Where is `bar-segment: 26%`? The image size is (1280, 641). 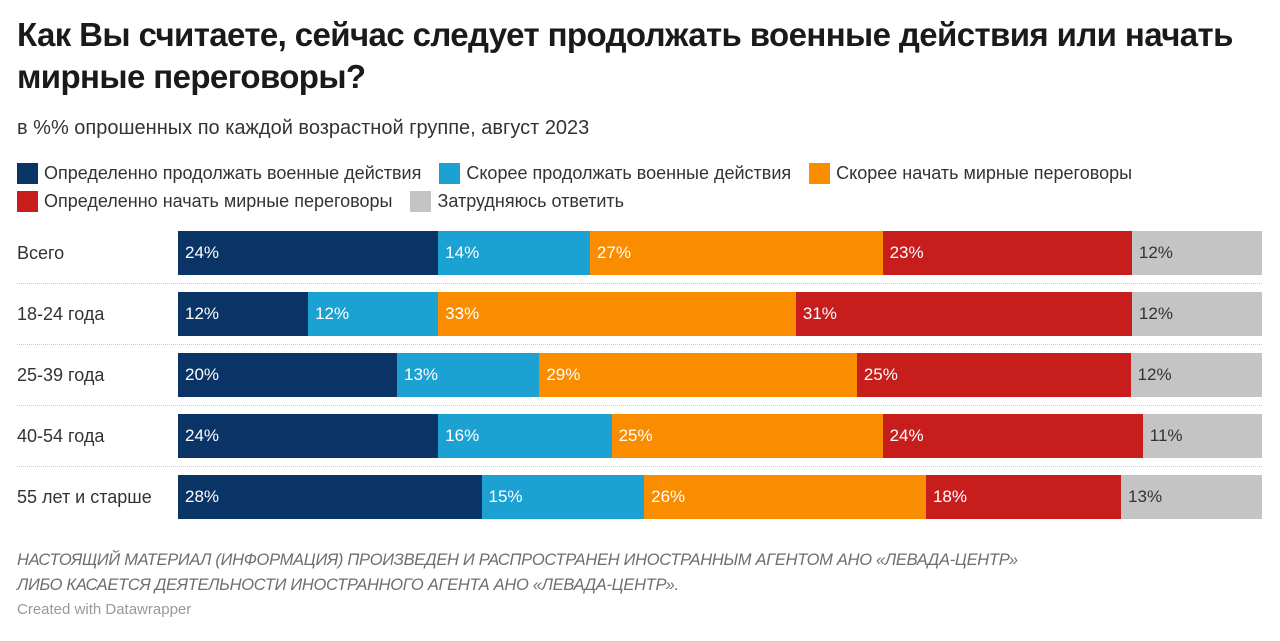 bar-segment: 26% is located at coordinates (785, 497).